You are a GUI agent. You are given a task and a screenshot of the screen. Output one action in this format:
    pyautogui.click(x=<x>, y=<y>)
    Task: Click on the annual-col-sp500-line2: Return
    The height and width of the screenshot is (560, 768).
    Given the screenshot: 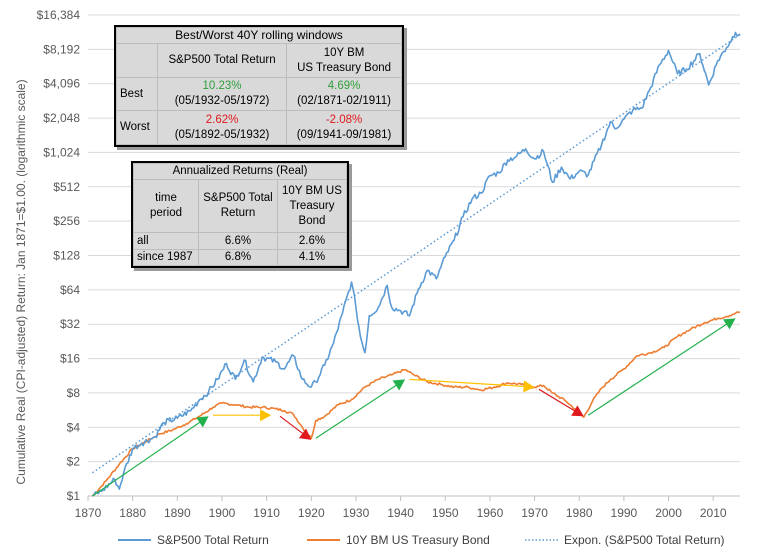 What is the action you would take?
    pyautogui.click(x=238, y=213)
    